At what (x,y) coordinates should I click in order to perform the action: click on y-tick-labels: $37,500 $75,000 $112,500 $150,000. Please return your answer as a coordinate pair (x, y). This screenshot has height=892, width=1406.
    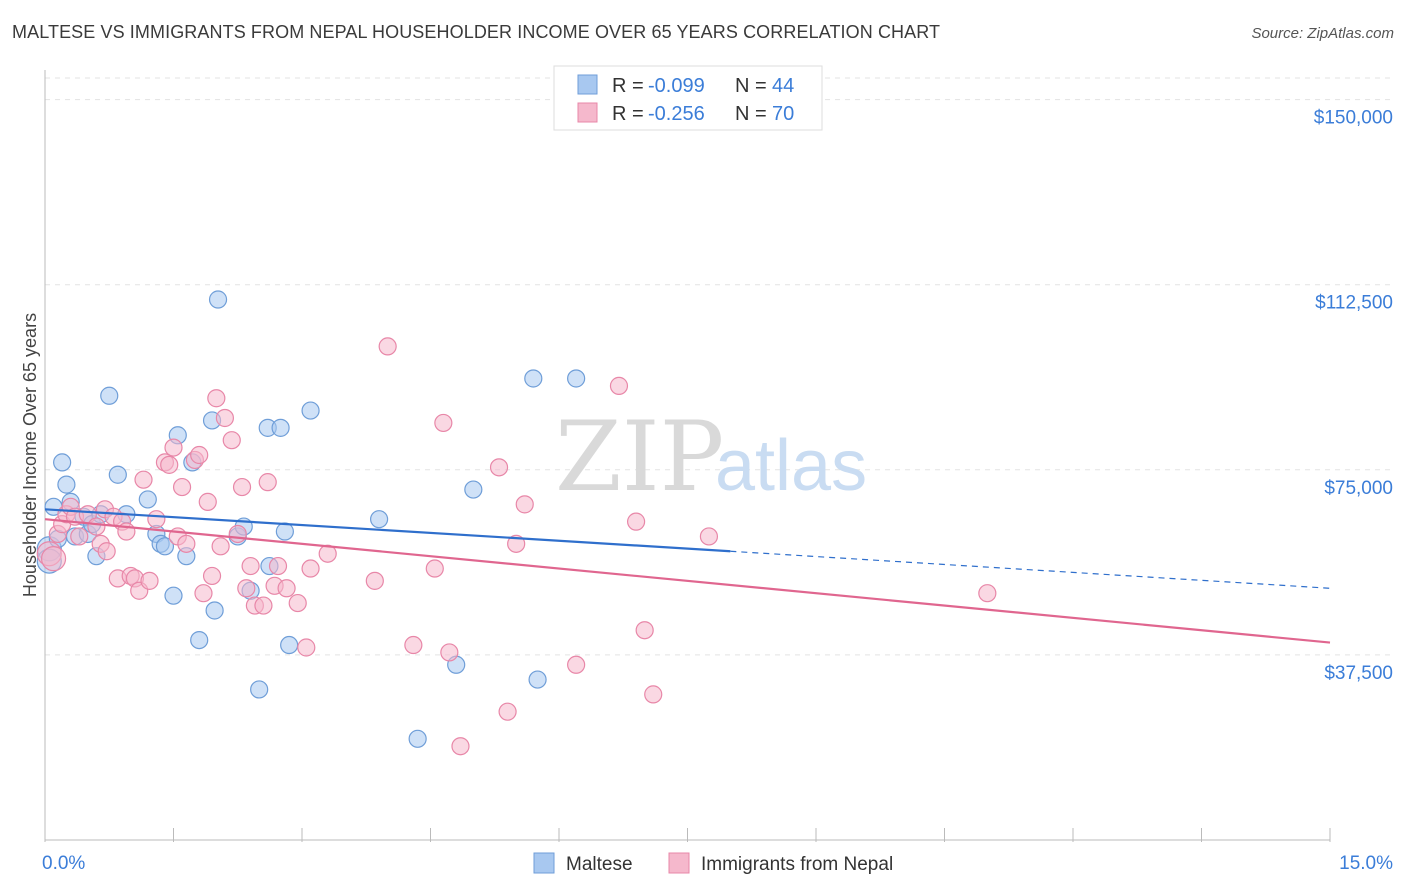
    Looking at the image, I should click on (1353, 396).